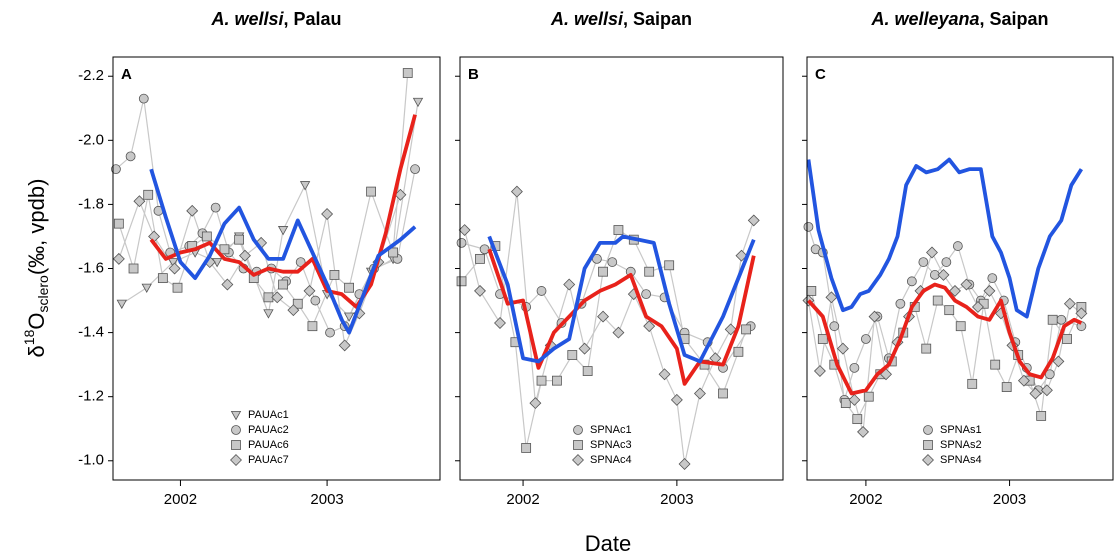 This screenshot has width=1116, height=557. I want to click on legend-label: PAUAc1, so click(268, 415).